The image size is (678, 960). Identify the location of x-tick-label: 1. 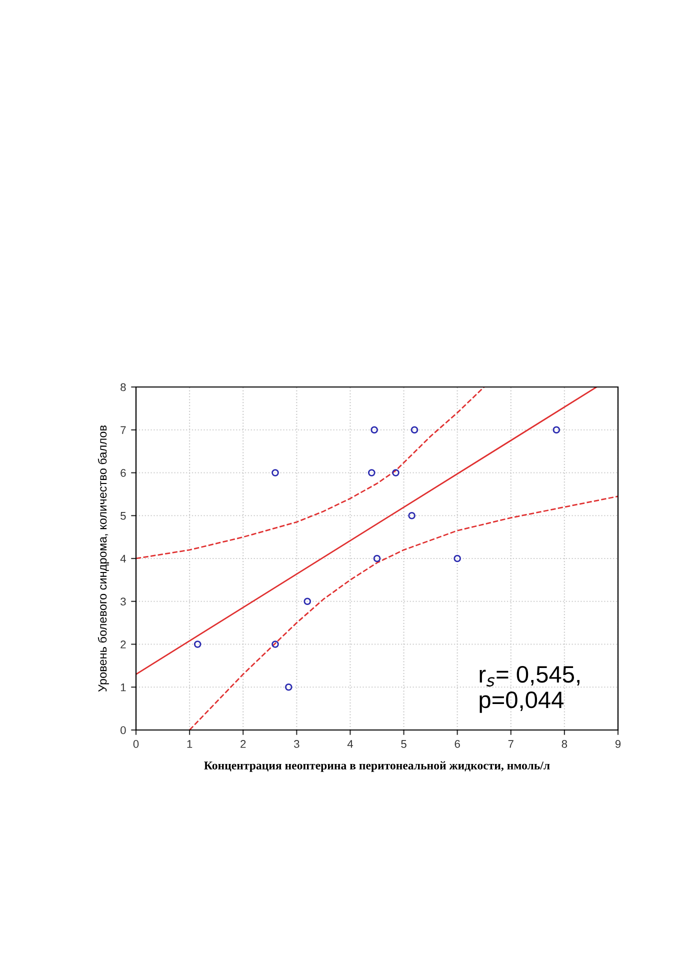
(189, 744).